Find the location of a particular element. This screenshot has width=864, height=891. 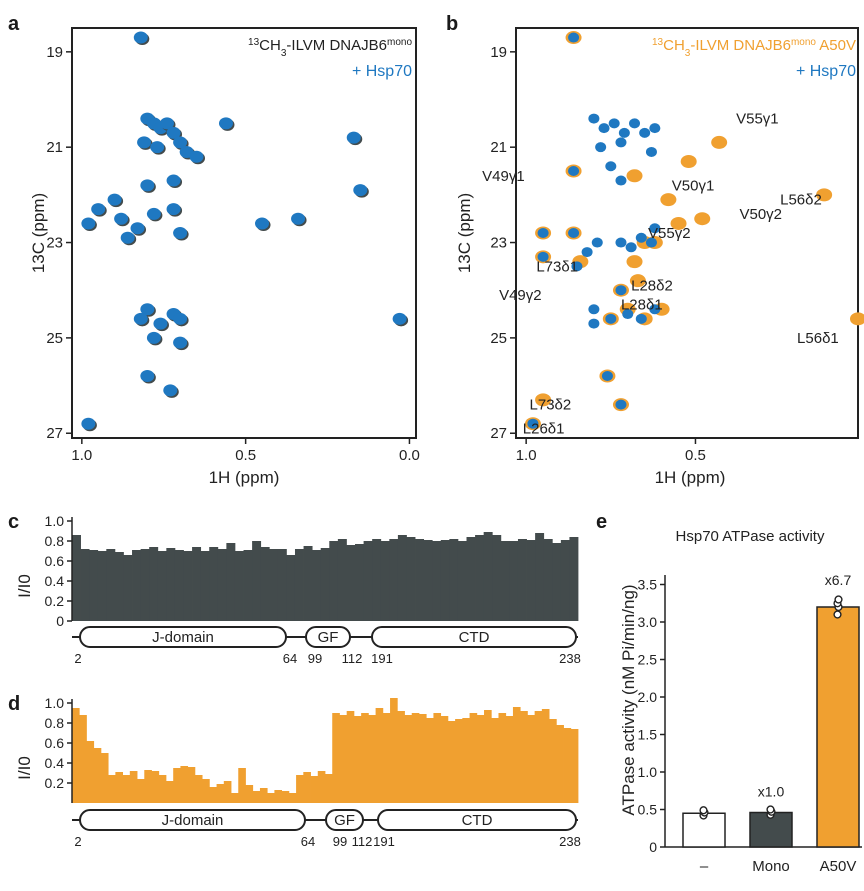

panel-a-ytick-label: 19 is located at coordinates (54, 52).